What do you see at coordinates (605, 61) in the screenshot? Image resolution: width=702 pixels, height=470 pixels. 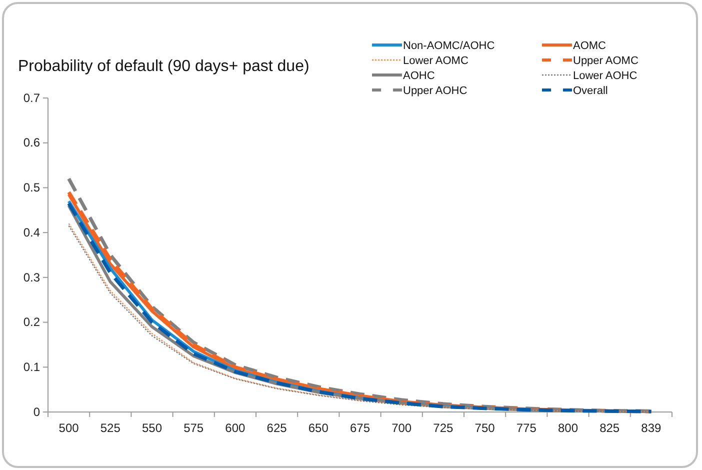 I see `legend-label: Upper AOMC` at bounding box center [605, 61].